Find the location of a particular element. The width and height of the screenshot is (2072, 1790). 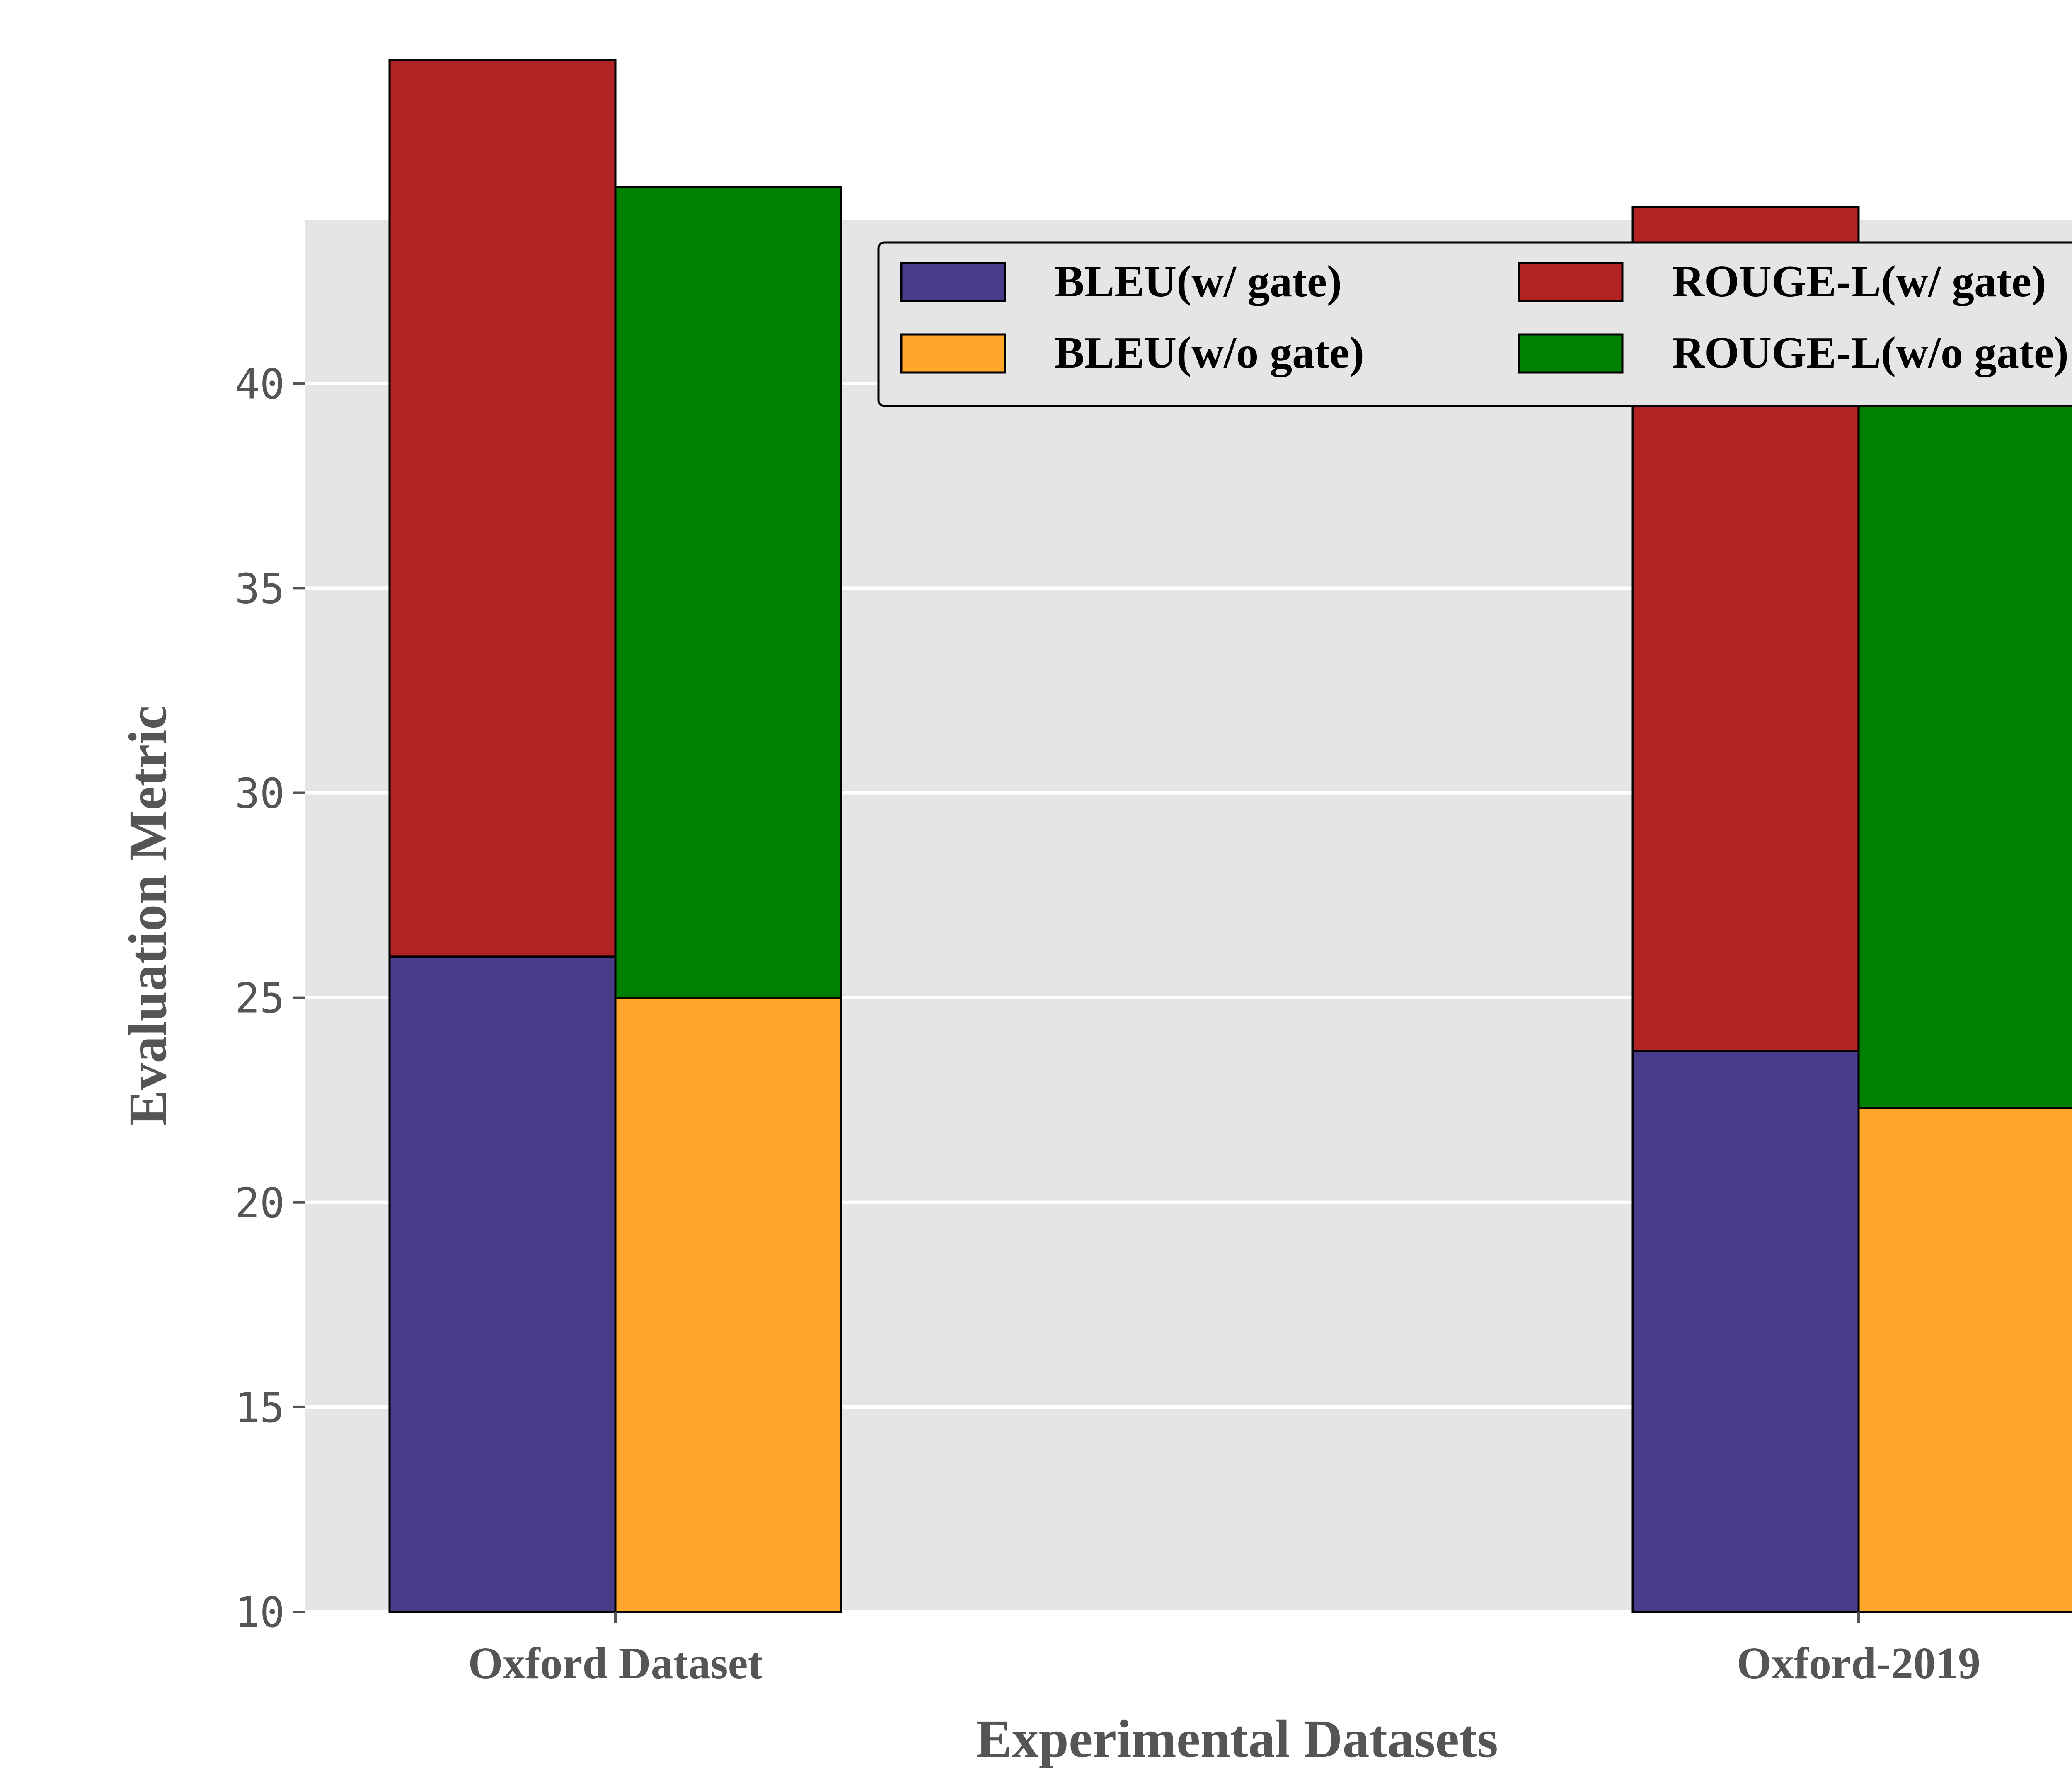

x-tick-label: Oxford-2019 is located at coordinates (1858, 1663).